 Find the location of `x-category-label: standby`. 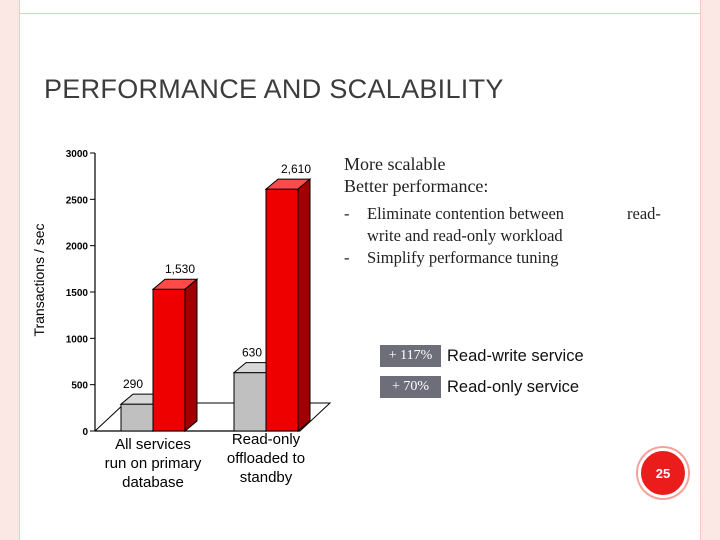

x-category-label: standby is located at coordinates (266, 477).